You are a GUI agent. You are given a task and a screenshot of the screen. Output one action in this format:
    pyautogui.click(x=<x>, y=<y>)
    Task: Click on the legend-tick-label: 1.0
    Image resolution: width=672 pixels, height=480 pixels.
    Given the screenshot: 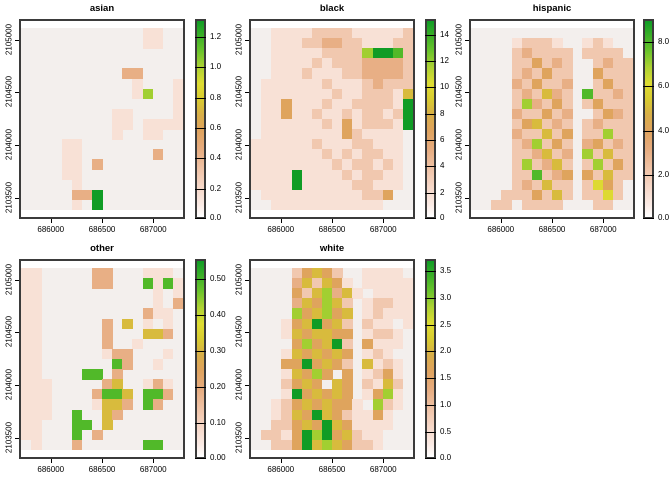 What is the action you would take?
    pyautogui.click(x=216, y=67)
    